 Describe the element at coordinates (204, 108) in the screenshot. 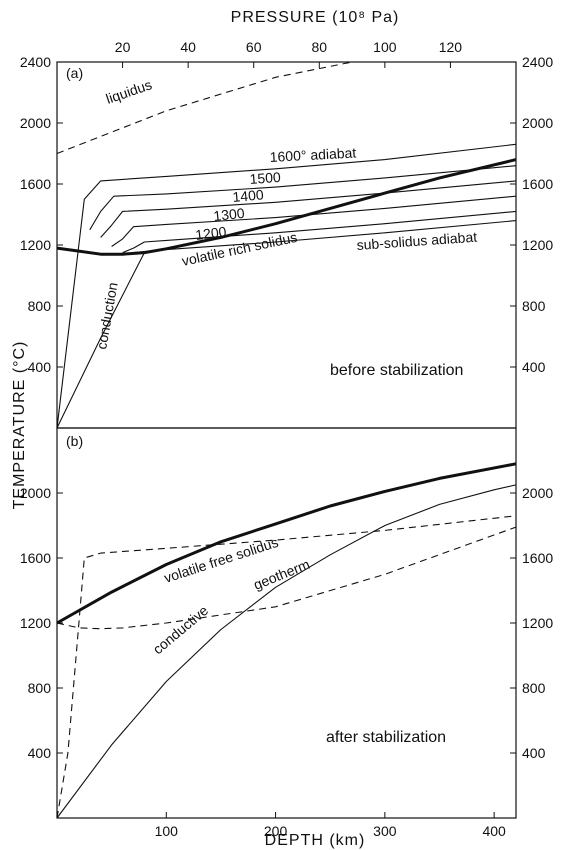

I see `panel-a-series-liquidus` at that location.